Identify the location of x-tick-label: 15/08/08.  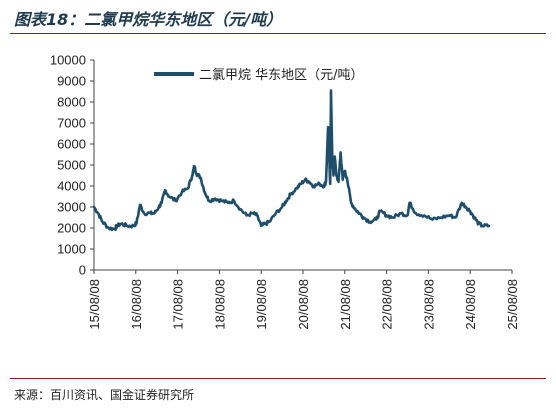
(94, 304).